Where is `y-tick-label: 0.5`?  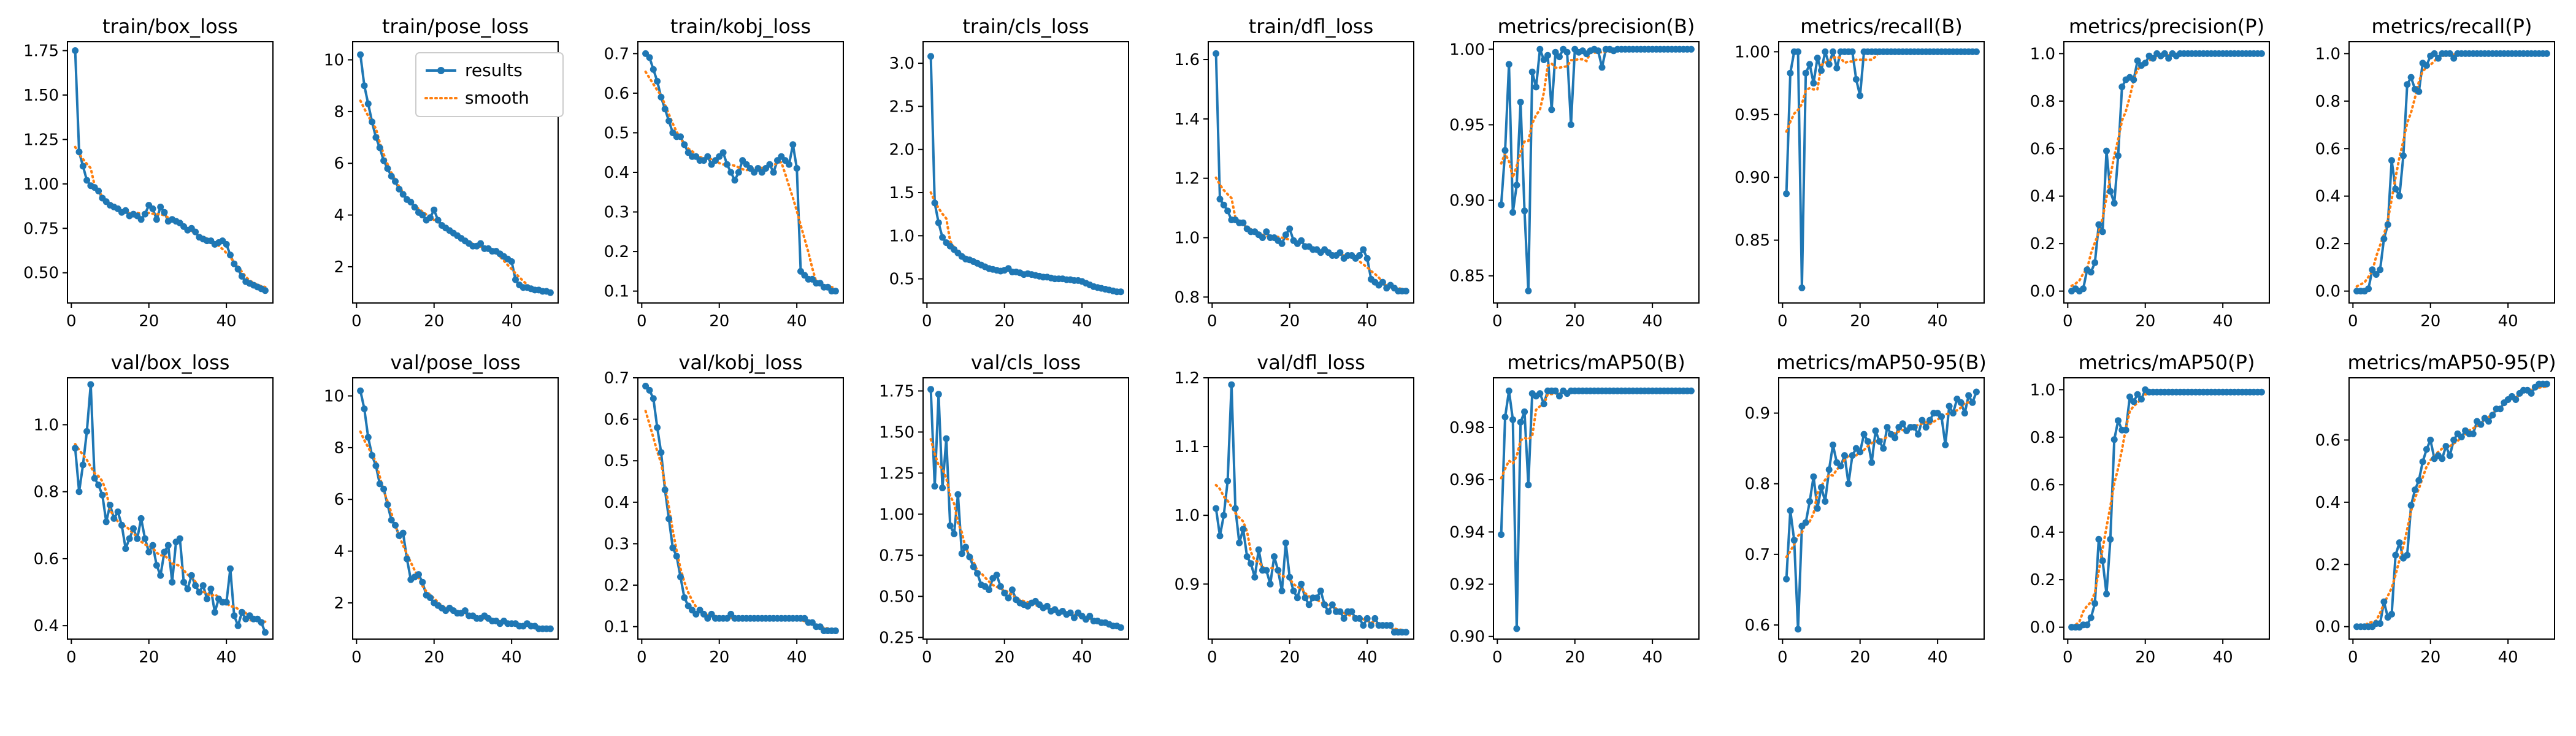
y-tick-label: 0.5 is located at coordinates (616, 133).